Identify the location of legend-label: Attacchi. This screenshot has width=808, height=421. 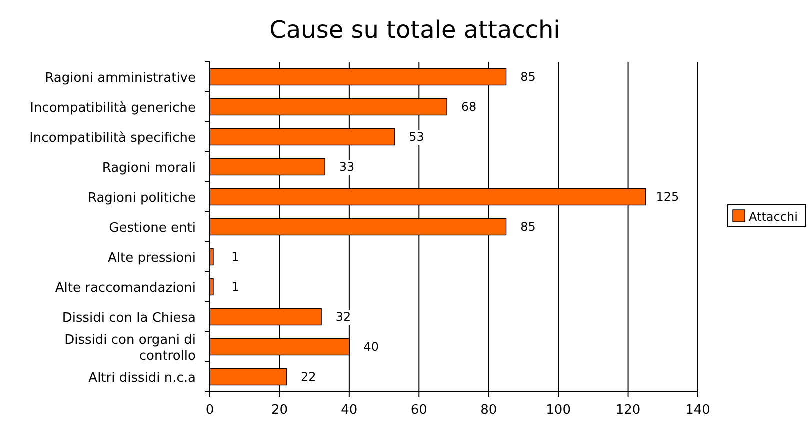
(773, 217).